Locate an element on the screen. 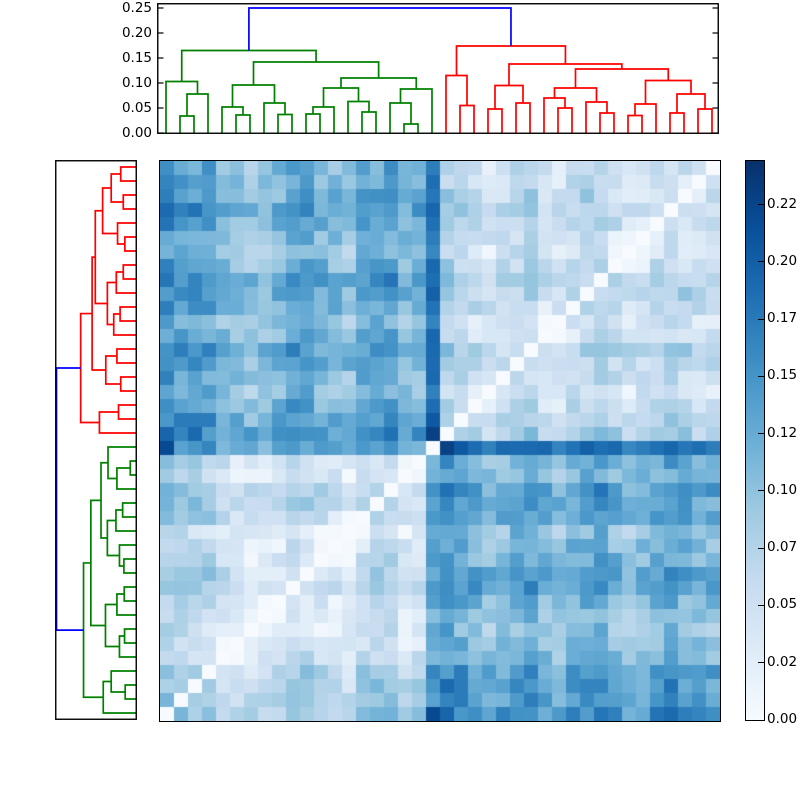 This screenshot has width=800, height=800. top-axis-tick-label: 0.20 is located at coordinates (136, 33).